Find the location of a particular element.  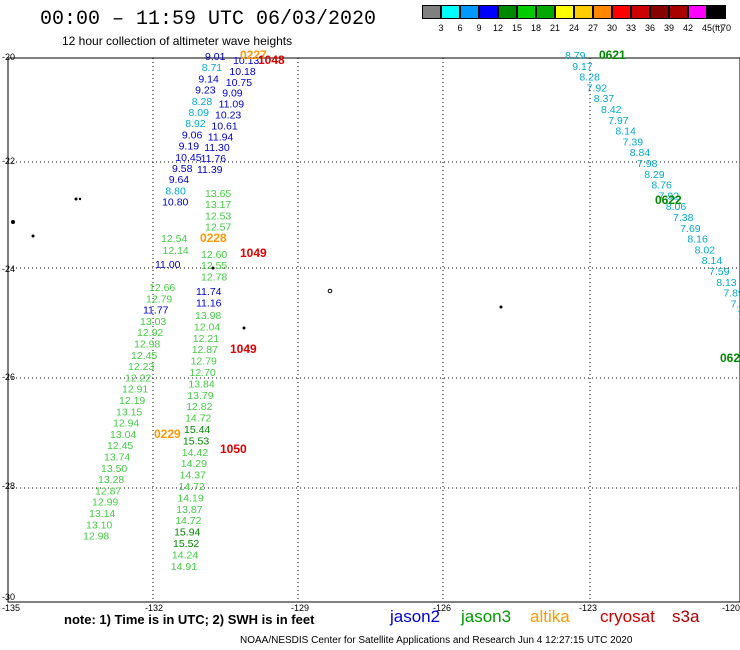

wave-height-value: 8.14 is located at coordinates (712, 261).